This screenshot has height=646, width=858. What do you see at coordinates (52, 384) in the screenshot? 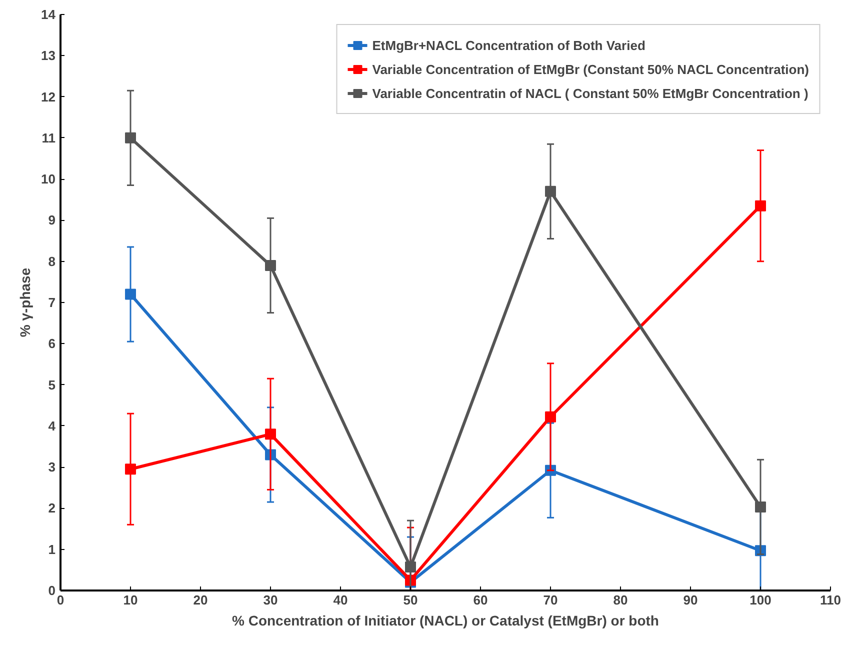
I see `y-tick-label: 5` at bounding box center [52, 384].